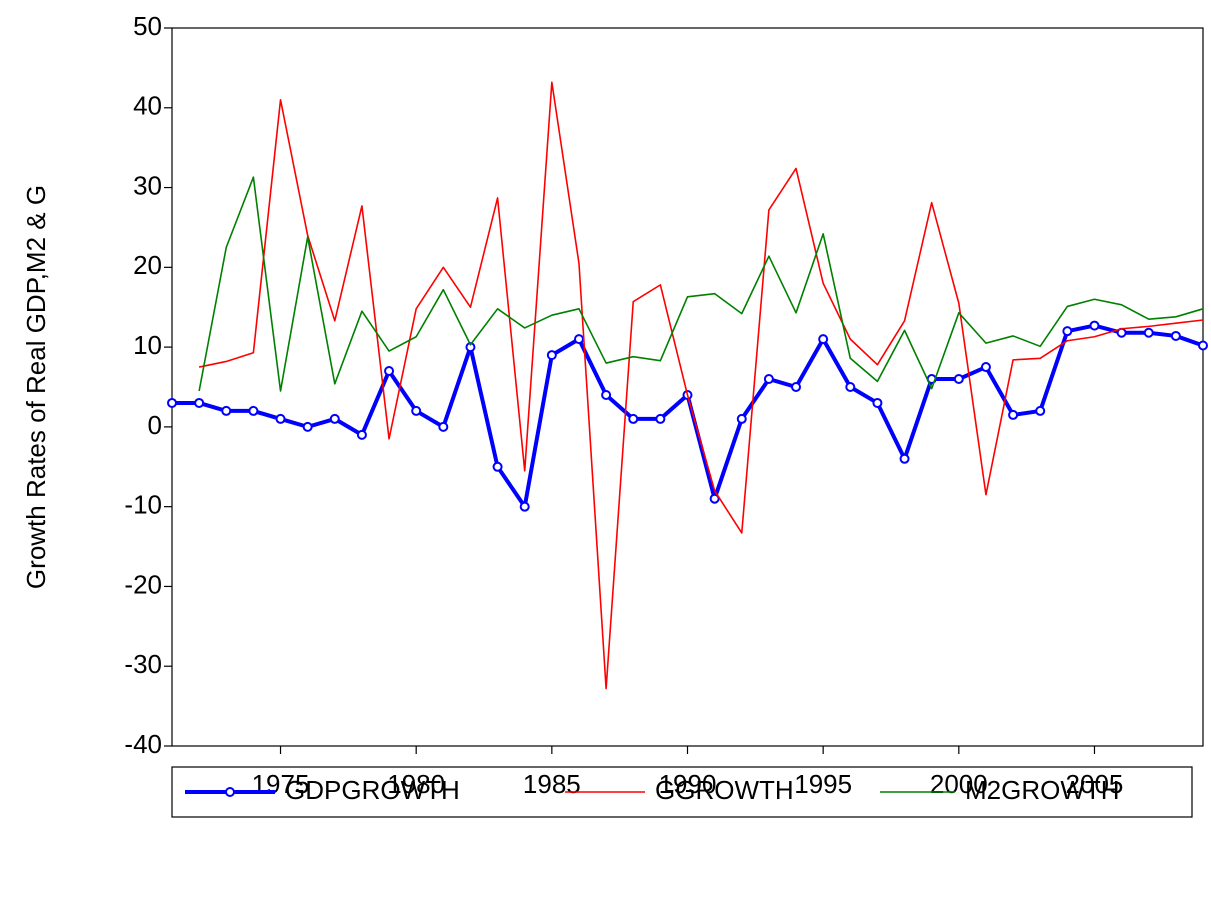 This screenshot has height=903, width=1211. Describe the element at coordinates (147, 185) in the screenshot. I see `y-tick-label: 30` at that location.